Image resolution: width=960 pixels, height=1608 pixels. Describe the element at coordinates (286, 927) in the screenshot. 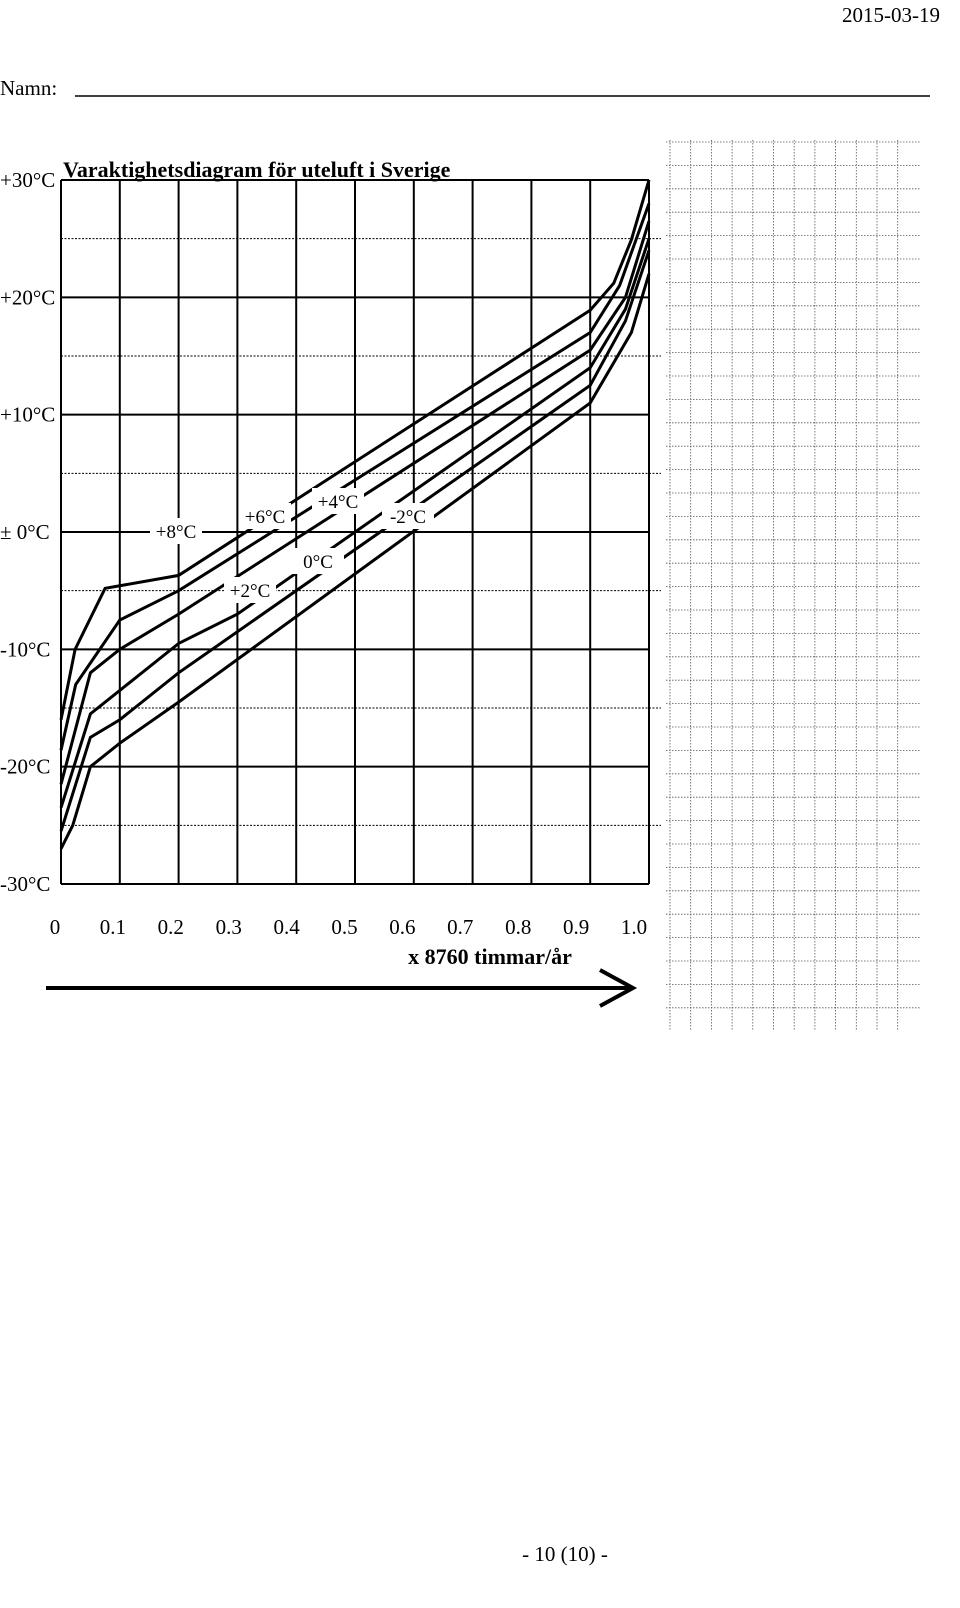

I see `x-tick-label: 0.4` at that location.